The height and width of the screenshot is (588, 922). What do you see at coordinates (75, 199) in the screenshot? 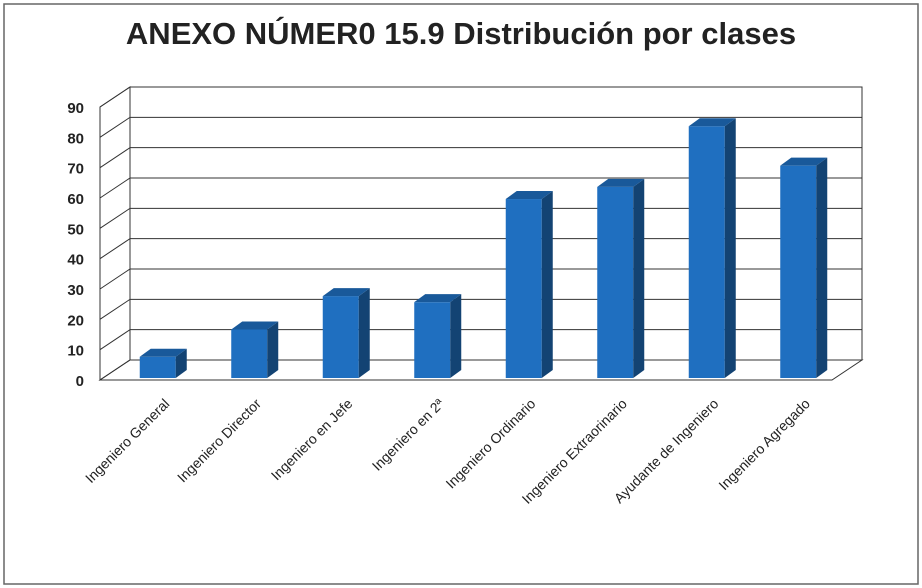
I see `y-tick-label: 60` at bounding box center [75, 199].